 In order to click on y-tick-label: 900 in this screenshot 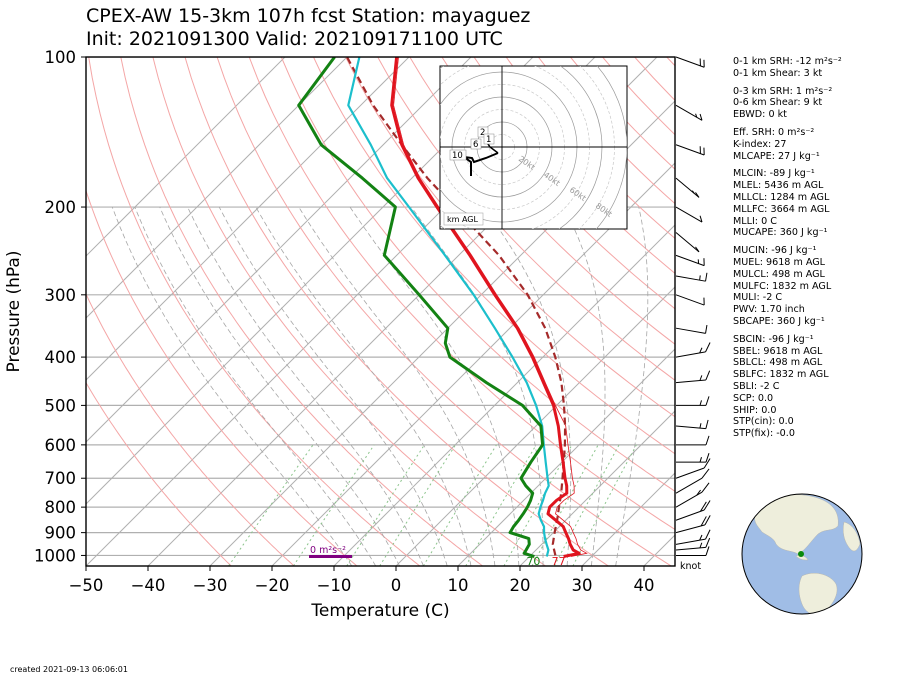, I will do `click(61, 533)`.